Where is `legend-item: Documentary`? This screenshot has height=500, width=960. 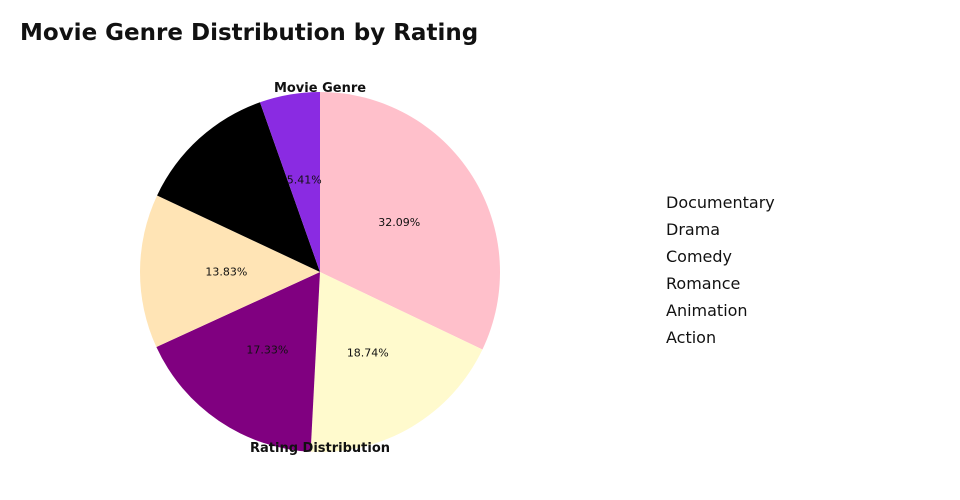
legend-item: Documentary is located at coordinates (720, 202).